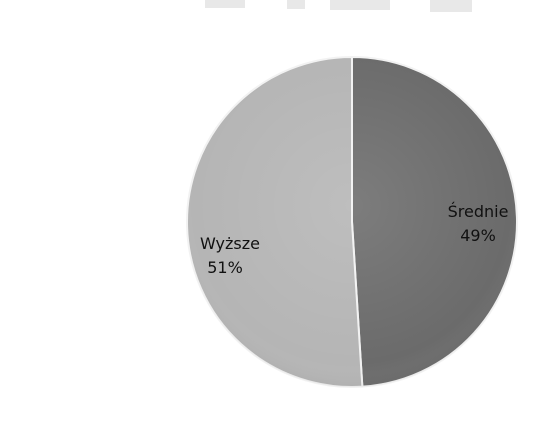 The width and height of the screenshot is (551, 430). Describe the element at coordinates (478, 235) in the screenshot. I see `slice-label-srednie-value: 49%` at that location.